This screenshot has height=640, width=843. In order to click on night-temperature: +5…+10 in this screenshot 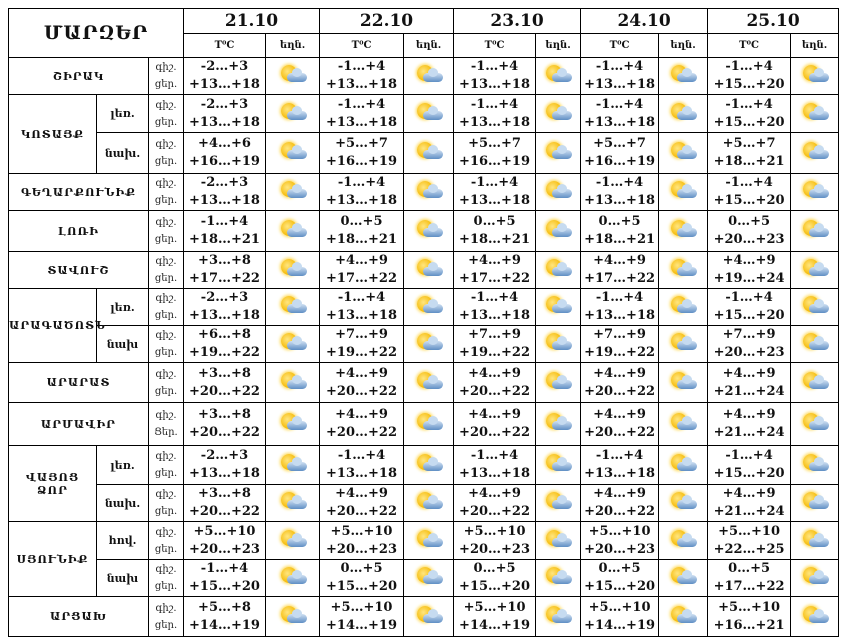, I will do `click(361, 607)`.